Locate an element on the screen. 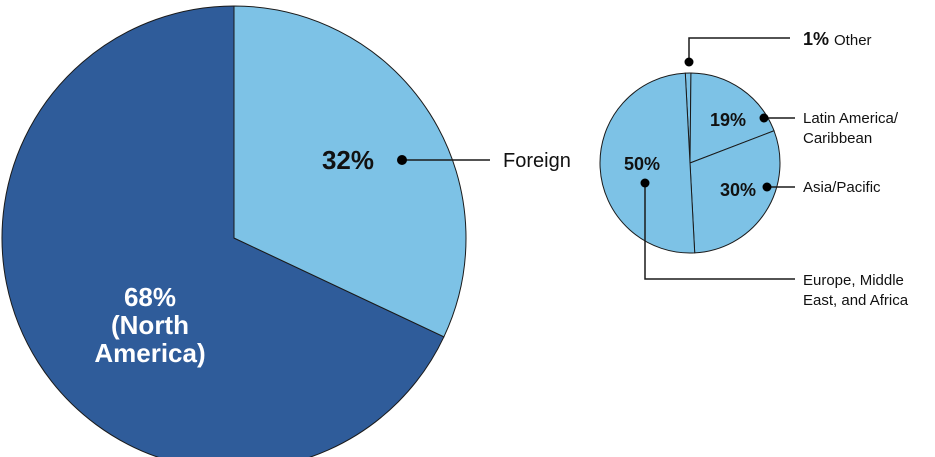 The height and width of the screenshot is (457, 935). label-apac: Asia/Pacific is located at coordinates (842, 187).